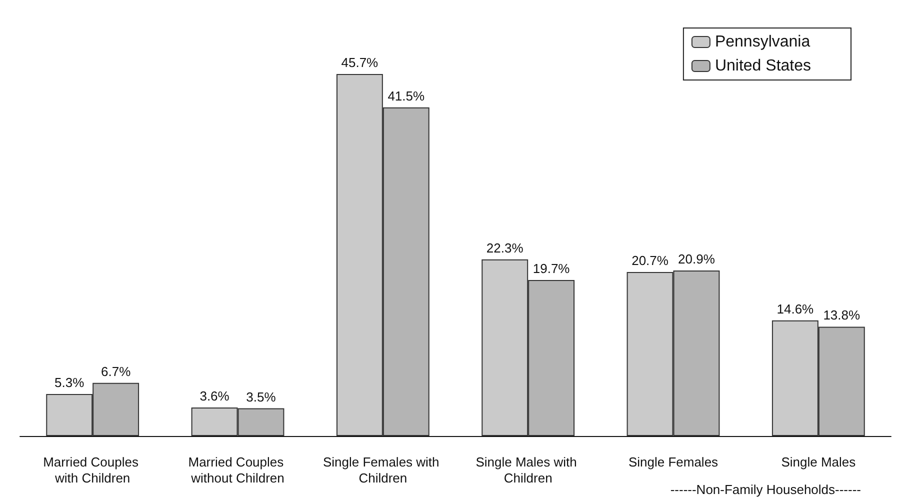 The height and width of the screenshot is (498, 911). Describe the element at coordinates (697, 258) in the screenshot. I see `data-label: 20.9%` at that location.